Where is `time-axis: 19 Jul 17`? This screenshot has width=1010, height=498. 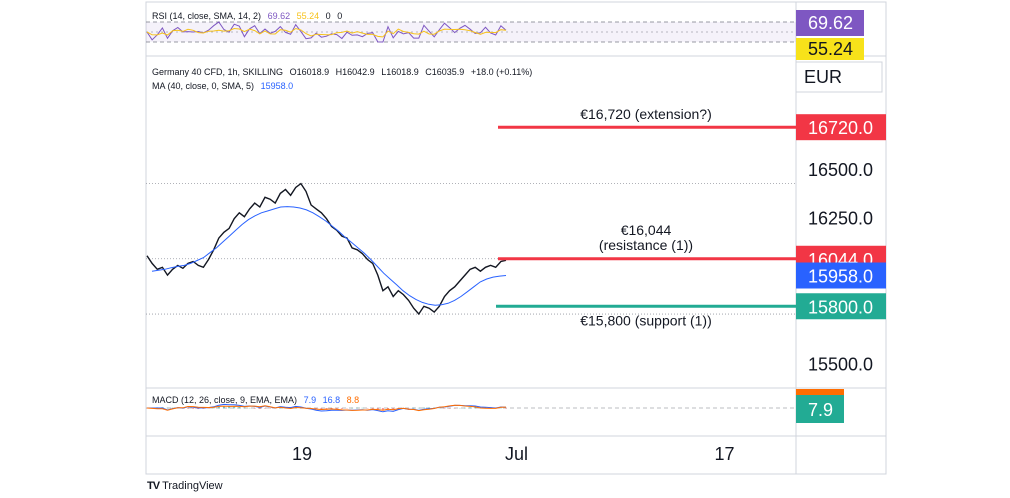 time-axis: 19 Jul 17 is located at coordinates (513, 454).